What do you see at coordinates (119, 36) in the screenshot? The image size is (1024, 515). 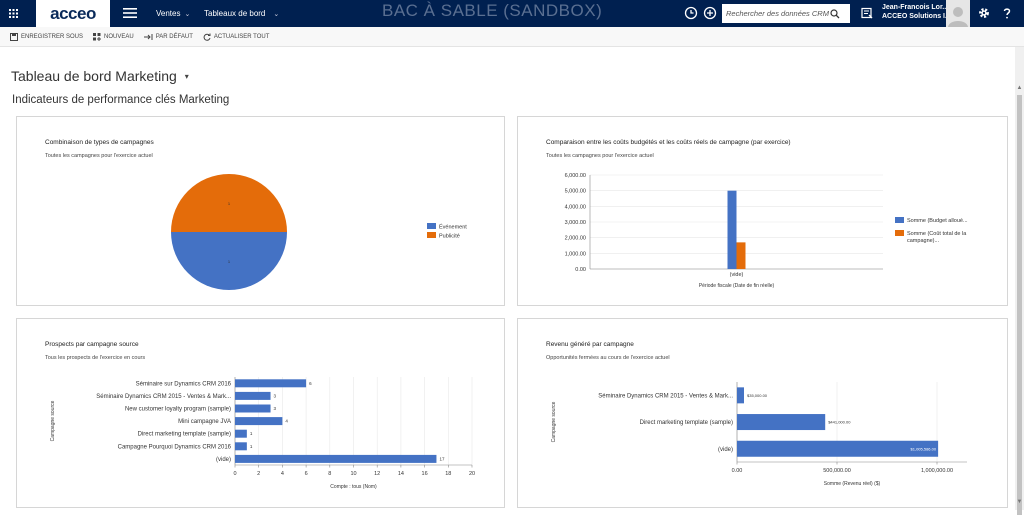 I see `new-label: NOUVEAU` at bounding box center [119, 36].